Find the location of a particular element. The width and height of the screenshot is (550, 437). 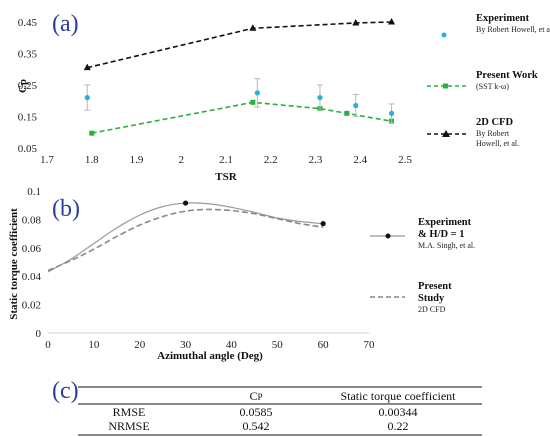

panel-a-y-tick-4: 0.45 is located at coordinates (28, 23).